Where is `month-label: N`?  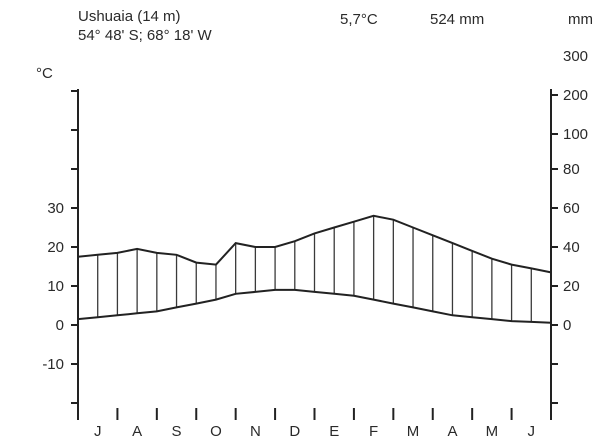 month-label: N is located at coordinates (255, 431).